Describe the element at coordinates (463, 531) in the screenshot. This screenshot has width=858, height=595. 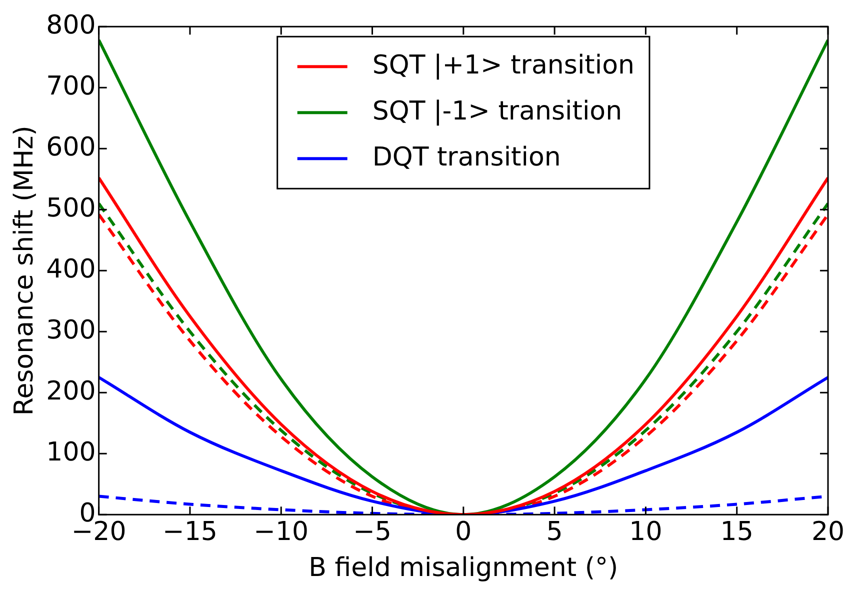
I see `x-tick-label: 0` at that location.